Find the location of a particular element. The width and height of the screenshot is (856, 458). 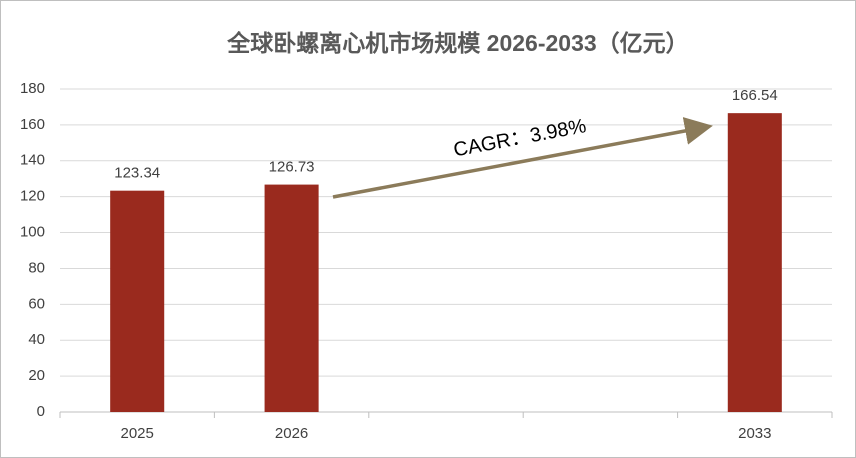

y-tick-label: 160 is located at coordinates (32, 124).